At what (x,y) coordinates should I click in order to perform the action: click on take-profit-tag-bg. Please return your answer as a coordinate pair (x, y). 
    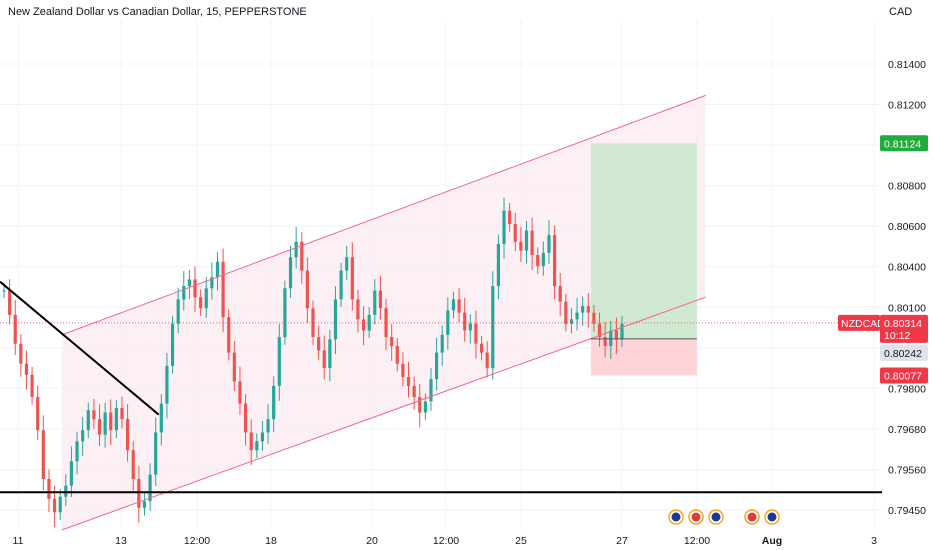
    Looking at the image, I should click on (904, 143).